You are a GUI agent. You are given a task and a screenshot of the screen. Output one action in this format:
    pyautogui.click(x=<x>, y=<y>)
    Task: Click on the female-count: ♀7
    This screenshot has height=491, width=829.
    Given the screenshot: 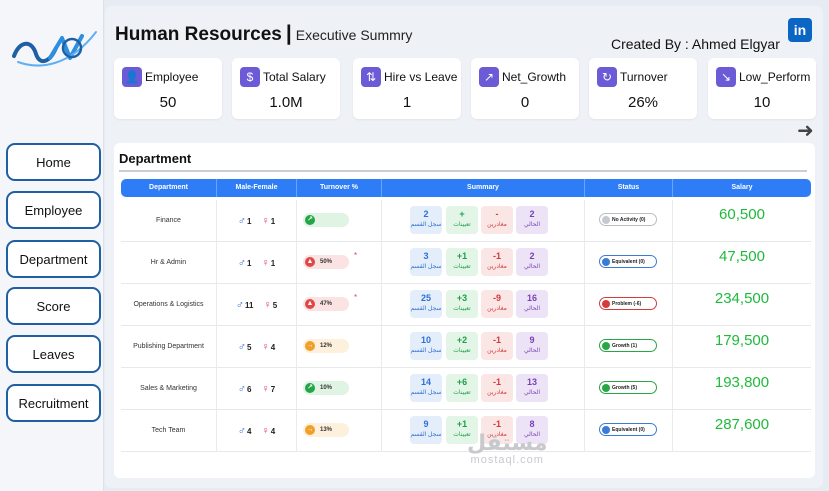 What is the action you would take?
    pyautogui.click(x=269, y=389)
    